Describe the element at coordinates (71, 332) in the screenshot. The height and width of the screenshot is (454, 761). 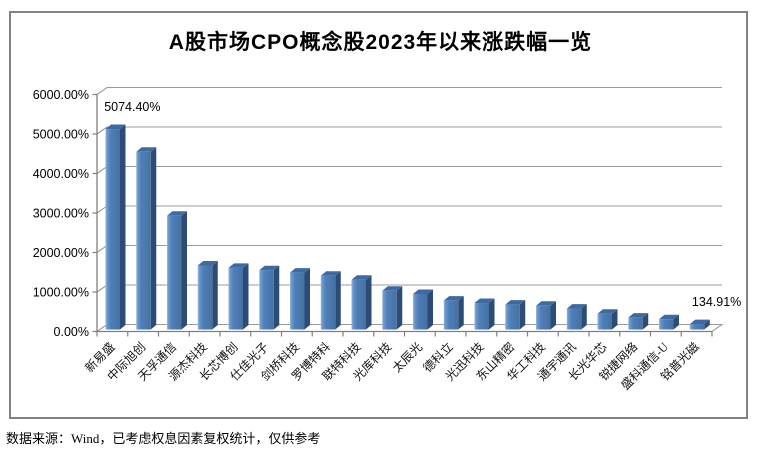
I see `y-axis-label: 0.00%` at that location.